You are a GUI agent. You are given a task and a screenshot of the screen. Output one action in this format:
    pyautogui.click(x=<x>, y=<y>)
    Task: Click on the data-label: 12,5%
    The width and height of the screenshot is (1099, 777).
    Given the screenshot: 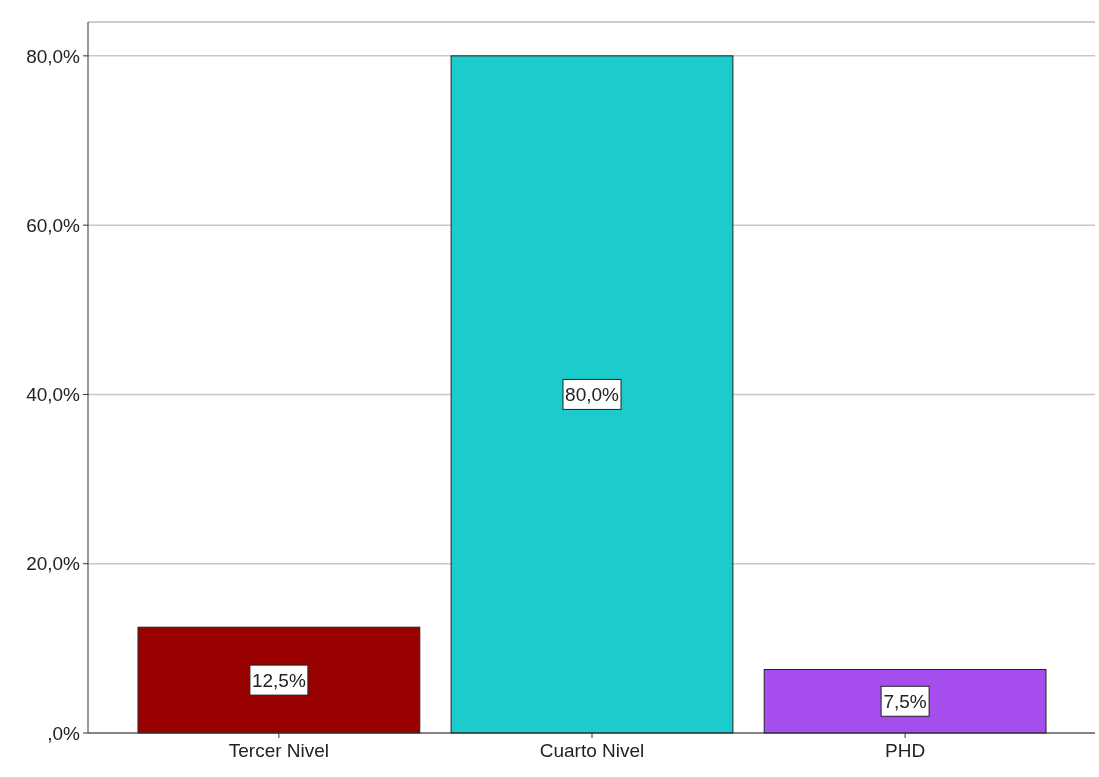 What is the action you would take?
    pyautogui.click(x=278, y=680)
    